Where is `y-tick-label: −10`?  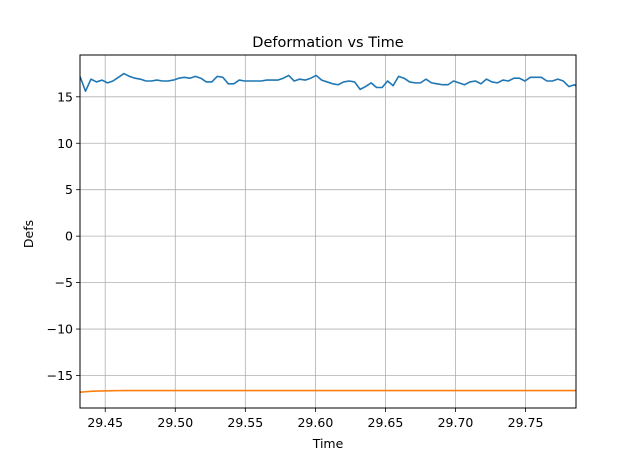 y-tick-label: −10 is located at coordinates (60, 329).